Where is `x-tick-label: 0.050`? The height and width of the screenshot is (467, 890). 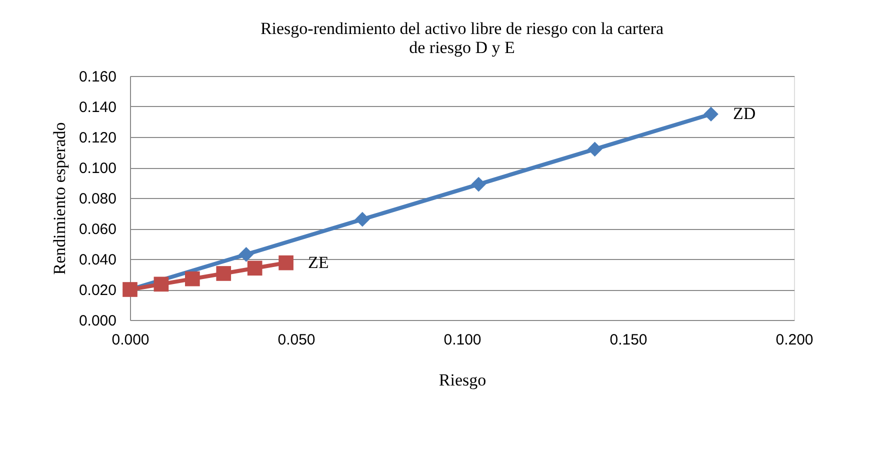
x-tick-label: 0.050 is located at coordinates (297, 340).